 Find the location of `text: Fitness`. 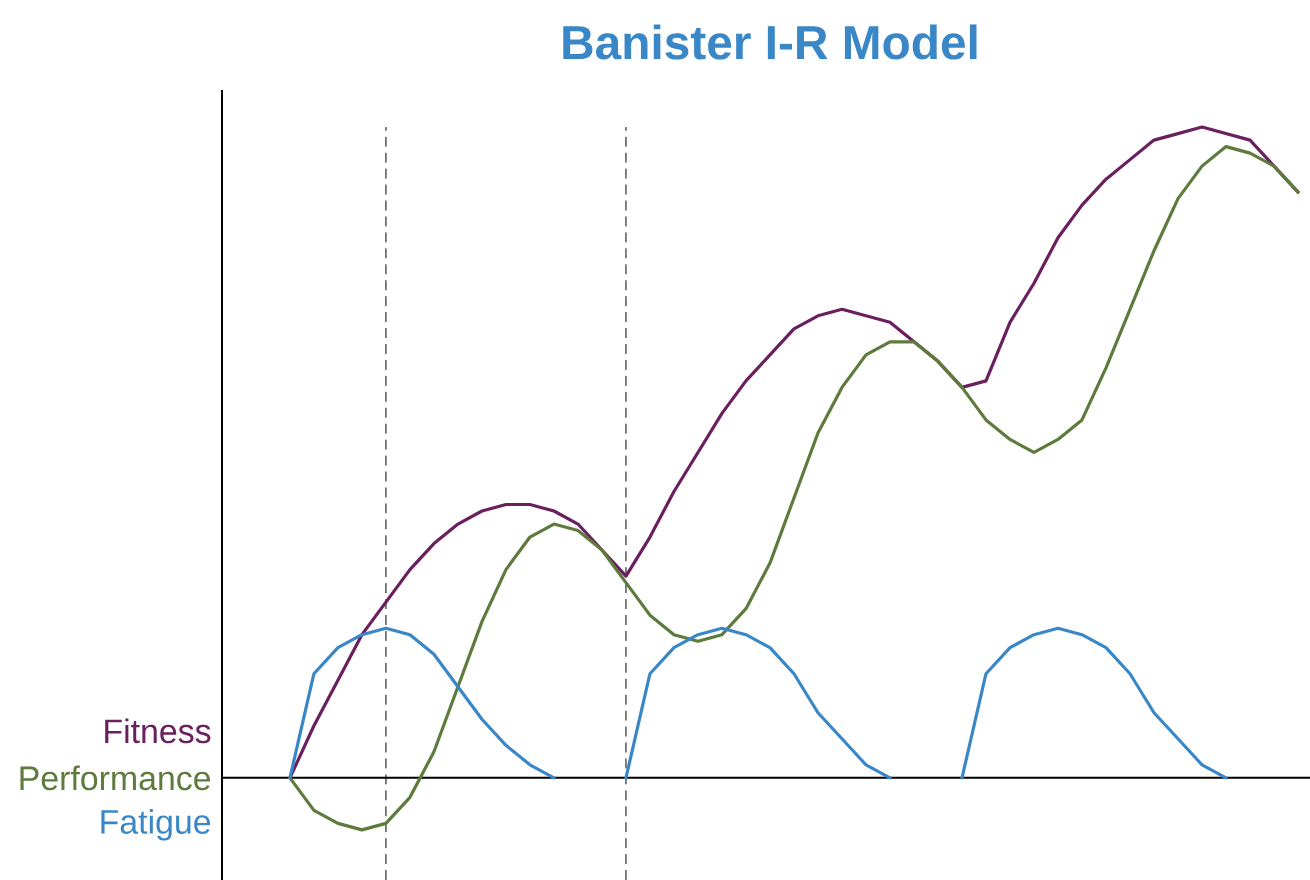

text: Fitness is located at coordinates (158, 731).